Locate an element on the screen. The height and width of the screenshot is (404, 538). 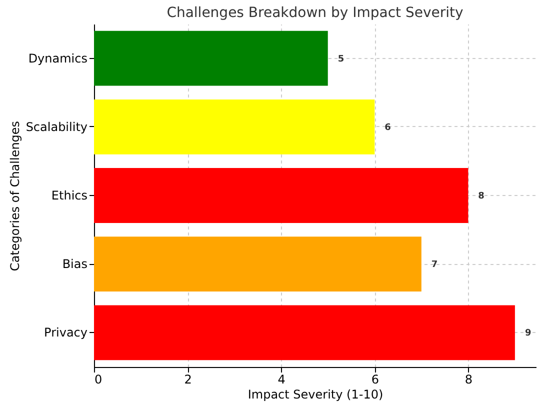
x-tick-label: 0 is located at coordinates (98, 379).